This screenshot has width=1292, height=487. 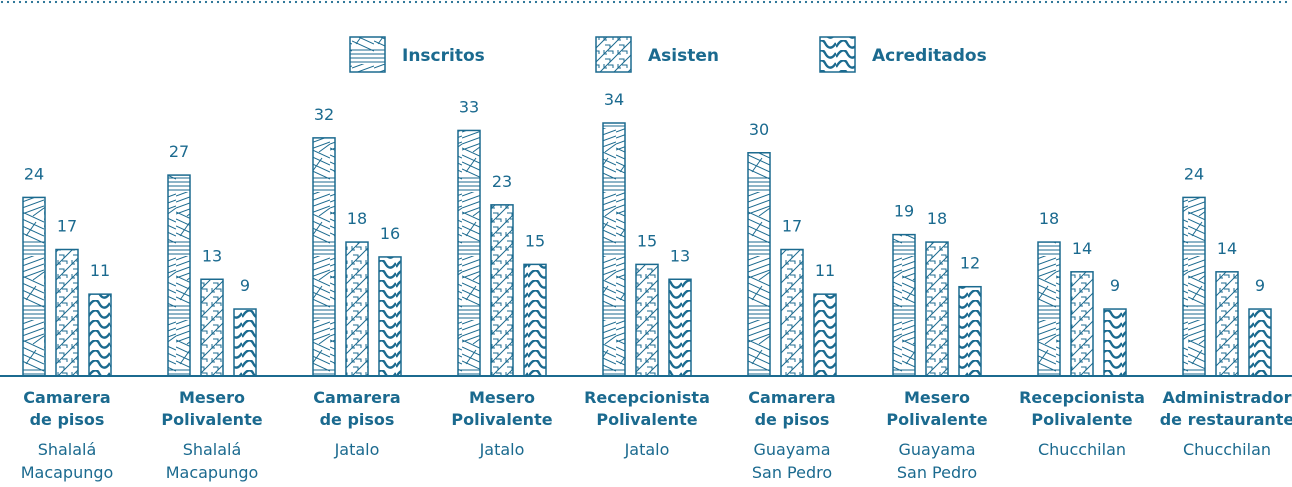 I want to click on data-label: 24, so click(x=1194, y=173).